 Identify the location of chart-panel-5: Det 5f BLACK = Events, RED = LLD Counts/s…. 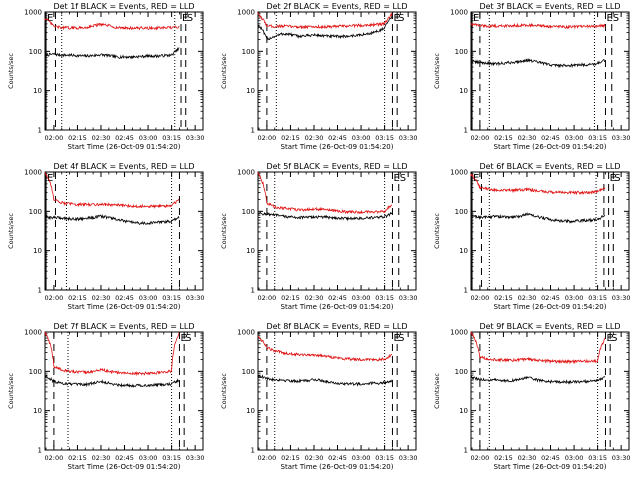
(319, 236).